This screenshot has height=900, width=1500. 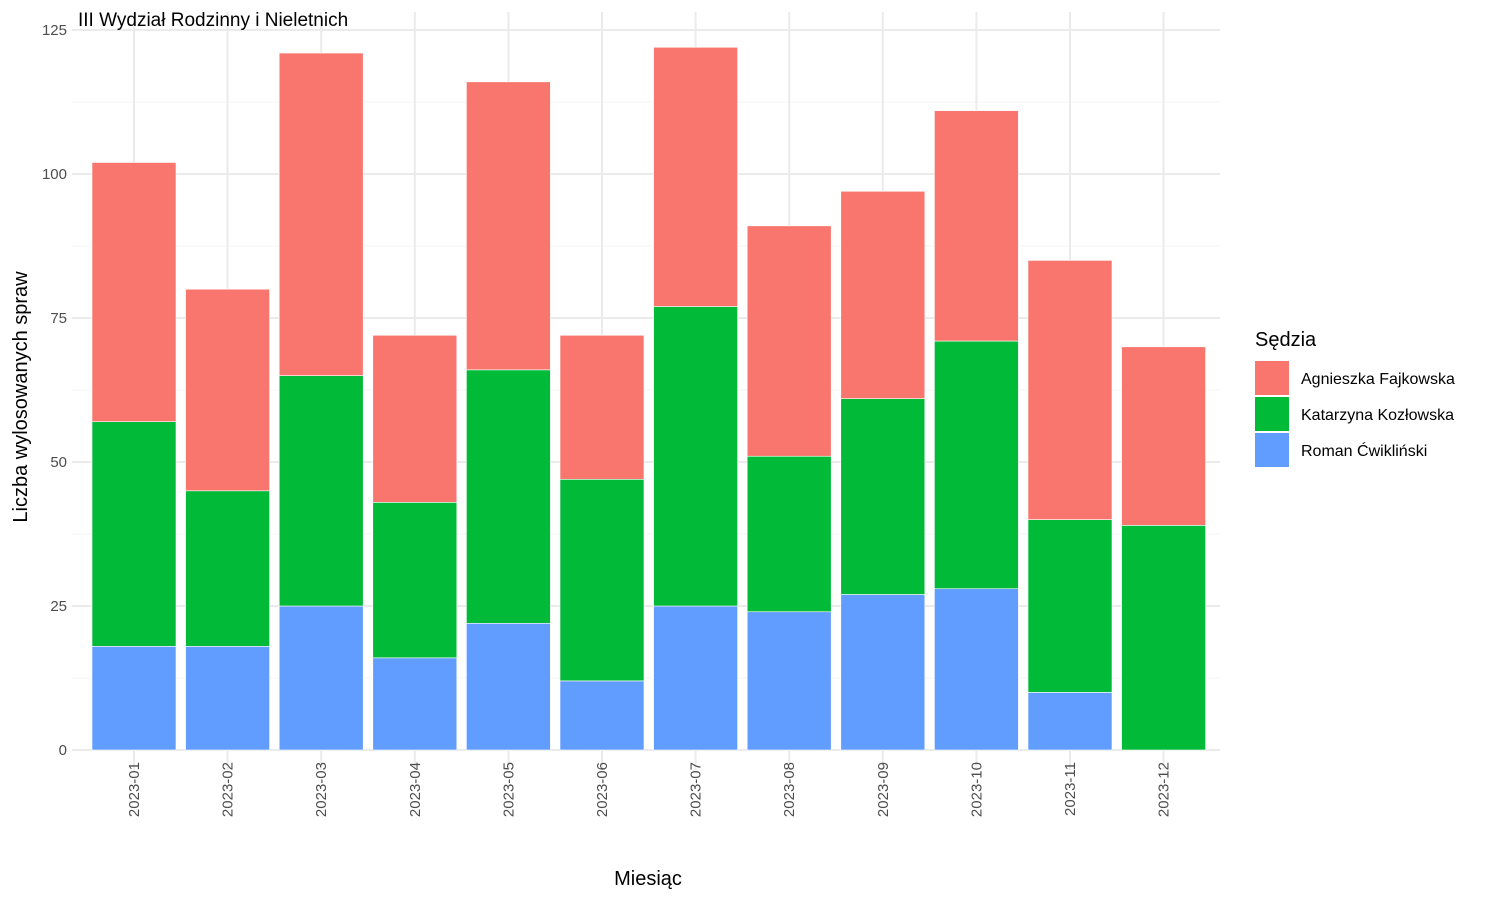 What do you see at coordinates (1163, 436) in the screenshot?
I see `bar-segment-2023-12-agnieszka-fajkowska` at bounding box center [1163, 436].